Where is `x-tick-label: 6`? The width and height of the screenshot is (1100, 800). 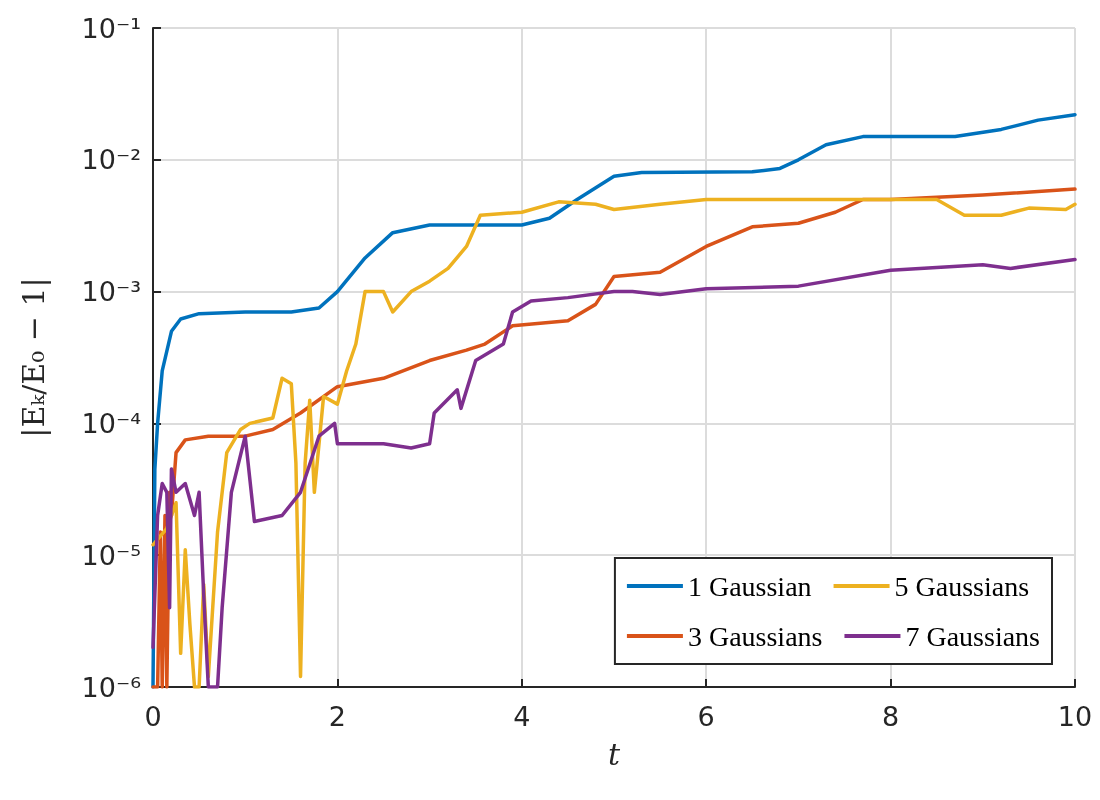
x-tick-label: 6 is located at coordinates (706, 717).